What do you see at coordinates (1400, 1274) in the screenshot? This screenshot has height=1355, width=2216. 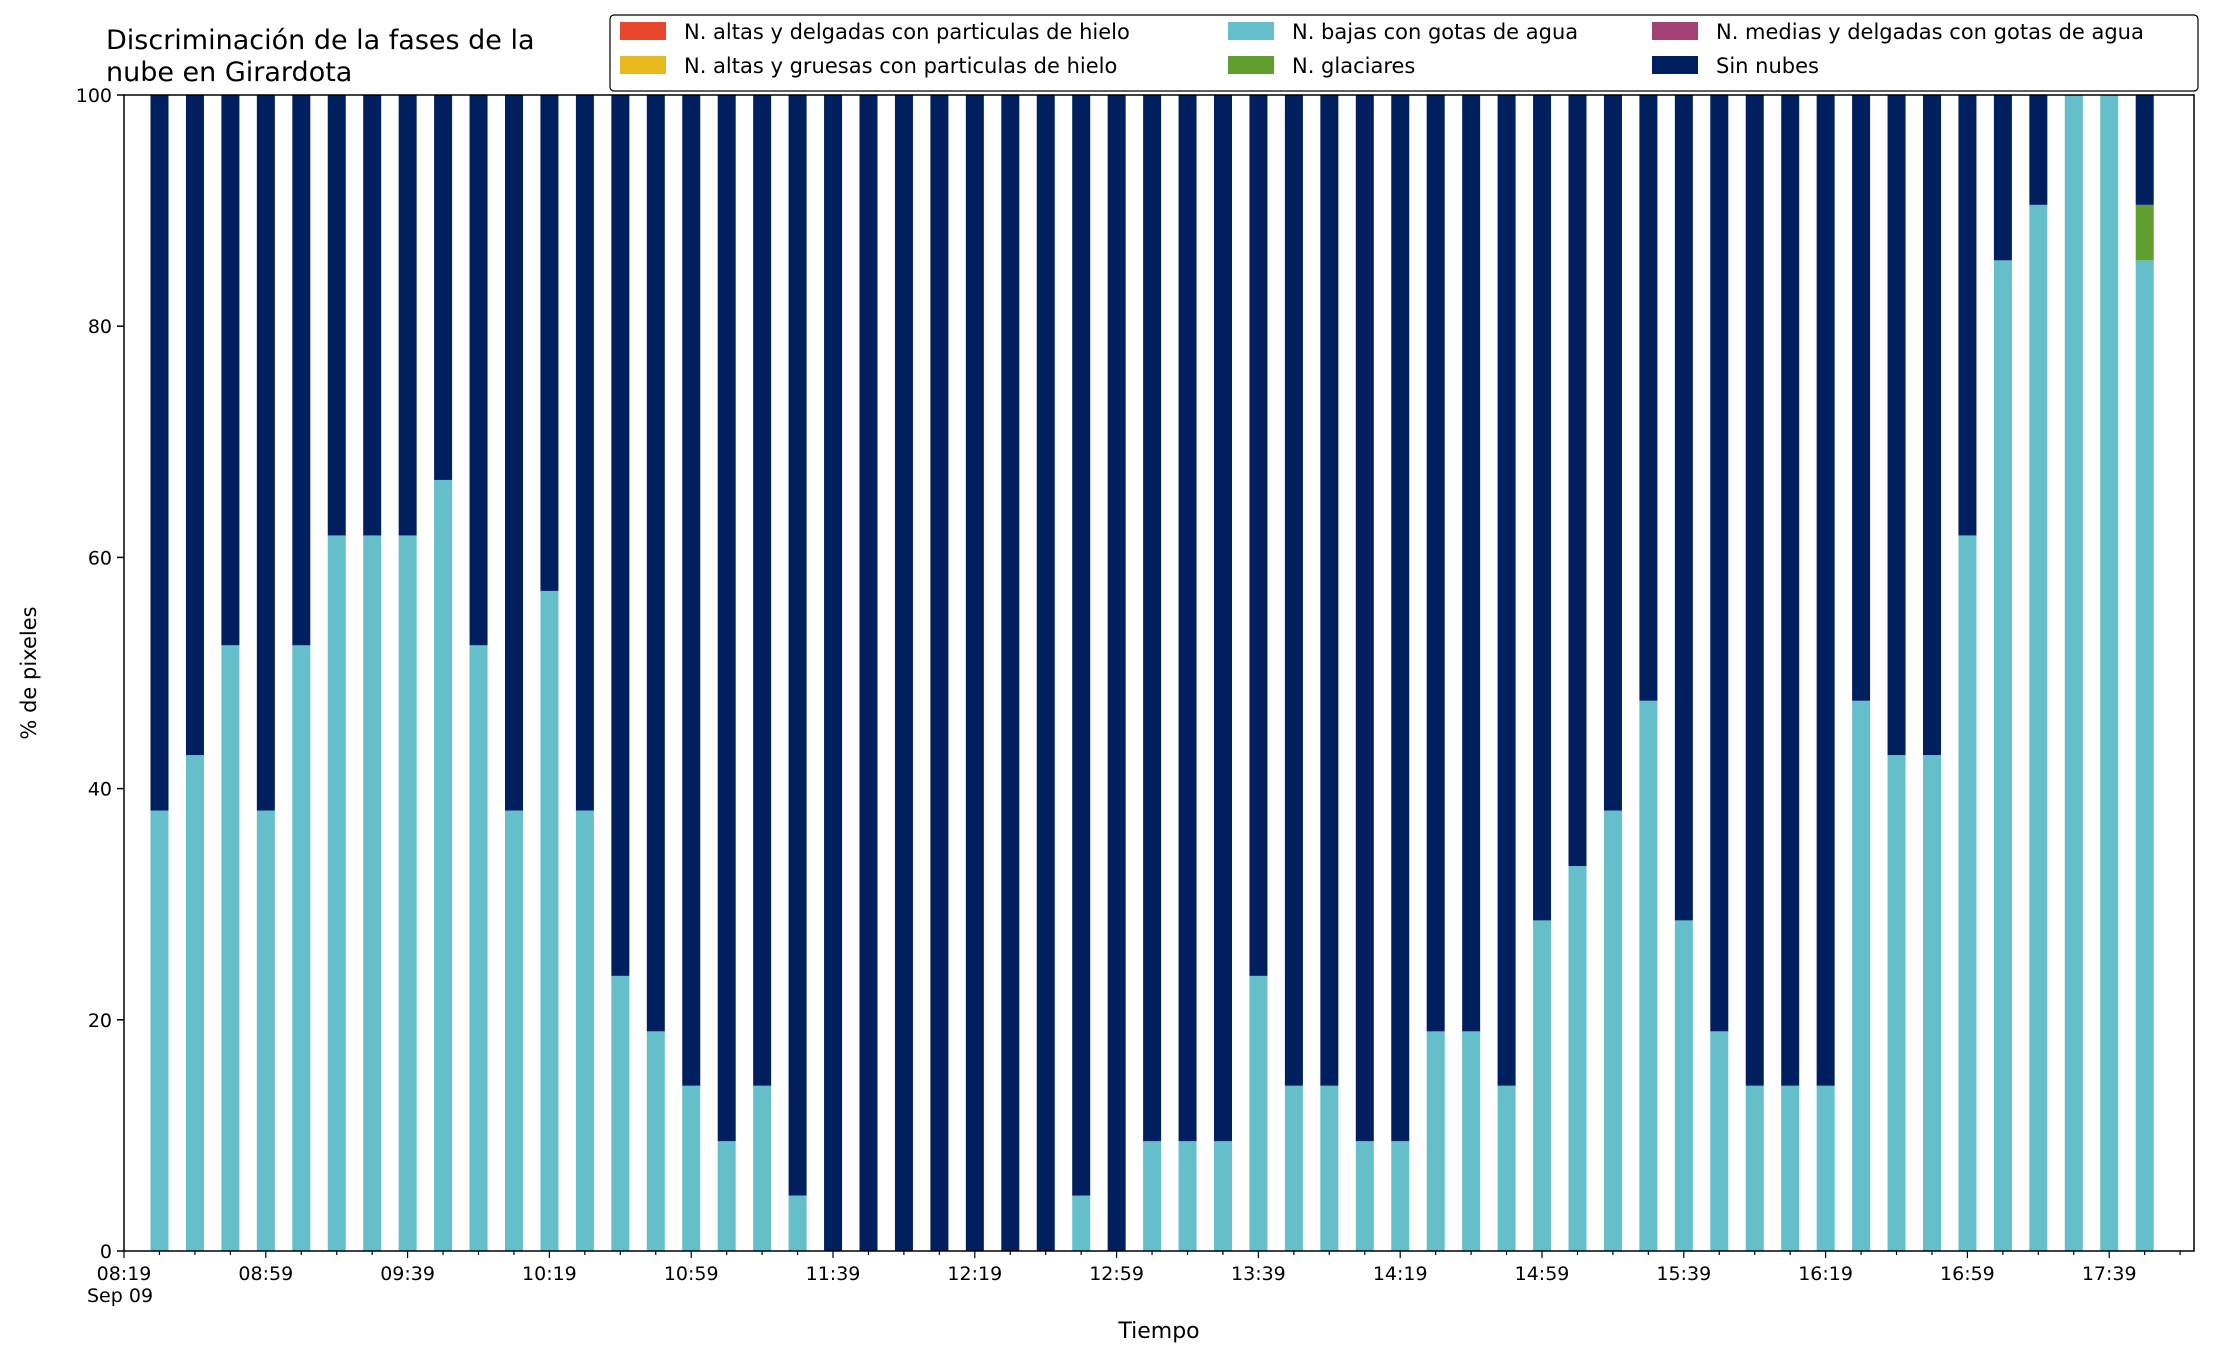 I see `x-tick-label: 14:19` at bounding box center [1400, 1274].